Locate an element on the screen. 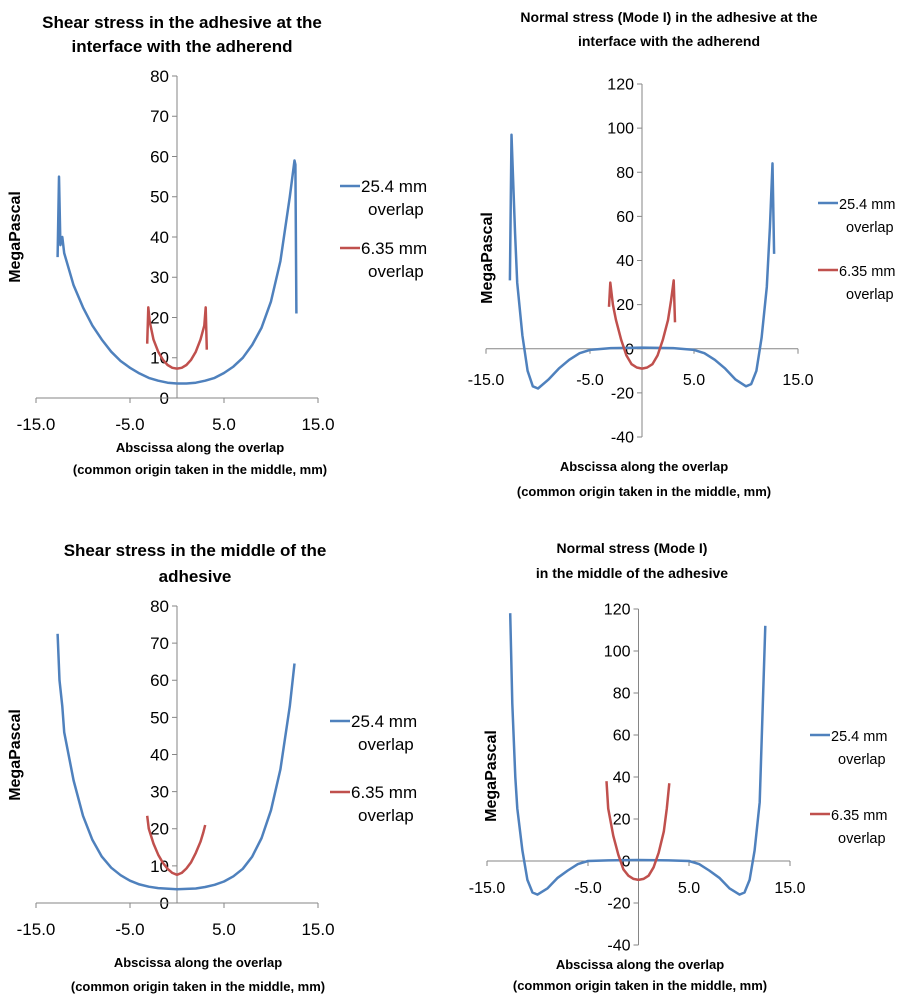 This screenshot has height=996, width=914. chart-title-line: Shear stress in the middle of the is located at coordinates (195, 550).